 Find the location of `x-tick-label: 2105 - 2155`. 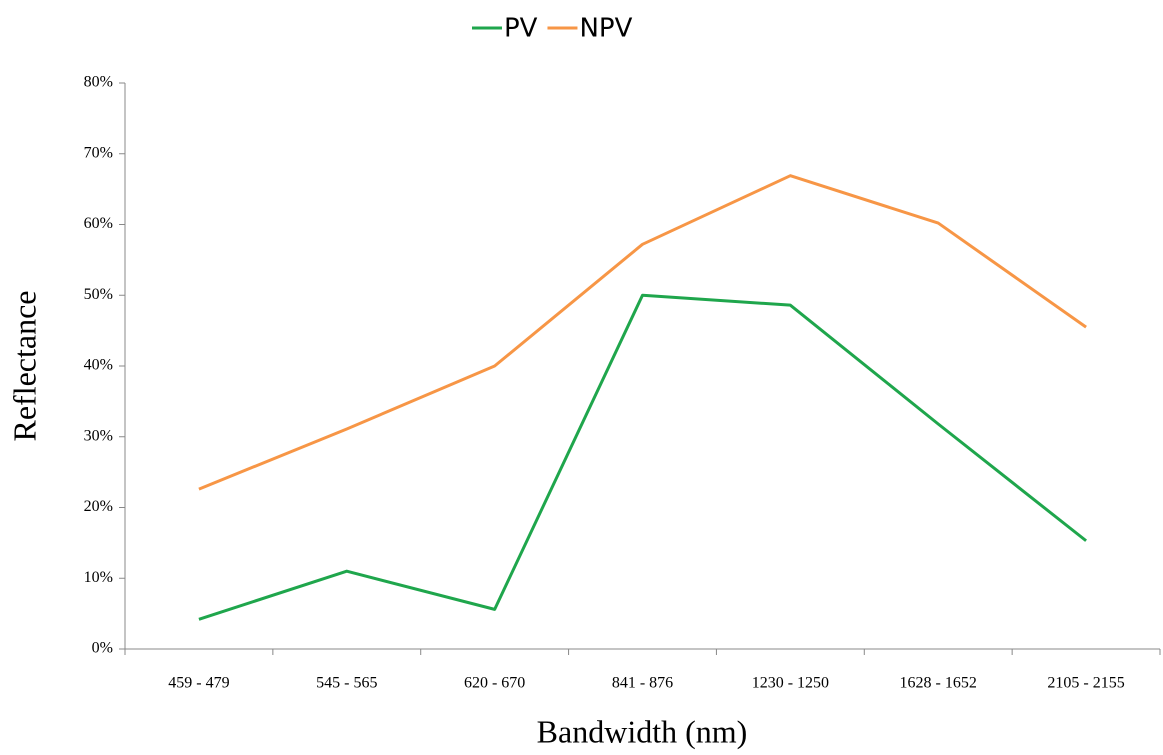

x-tick-label: 2105 - 2155 is located at coordinates (1085, 683).